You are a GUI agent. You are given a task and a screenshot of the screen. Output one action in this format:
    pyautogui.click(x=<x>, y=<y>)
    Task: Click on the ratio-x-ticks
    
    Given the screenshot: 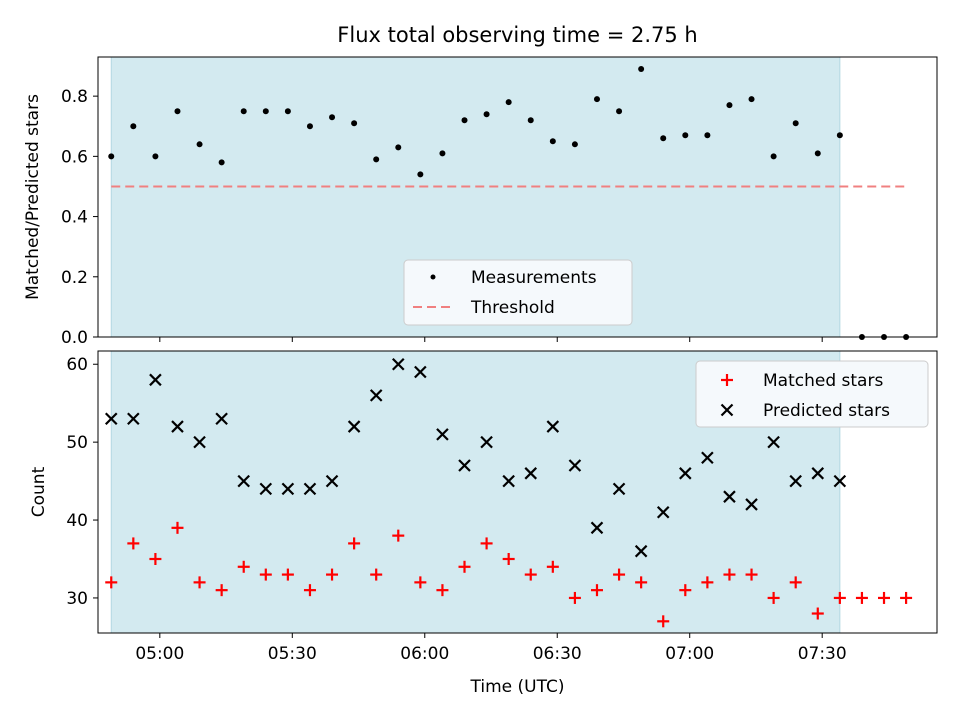 What is the action you would take?
    pyautogui.click(x=491, y=339)
    